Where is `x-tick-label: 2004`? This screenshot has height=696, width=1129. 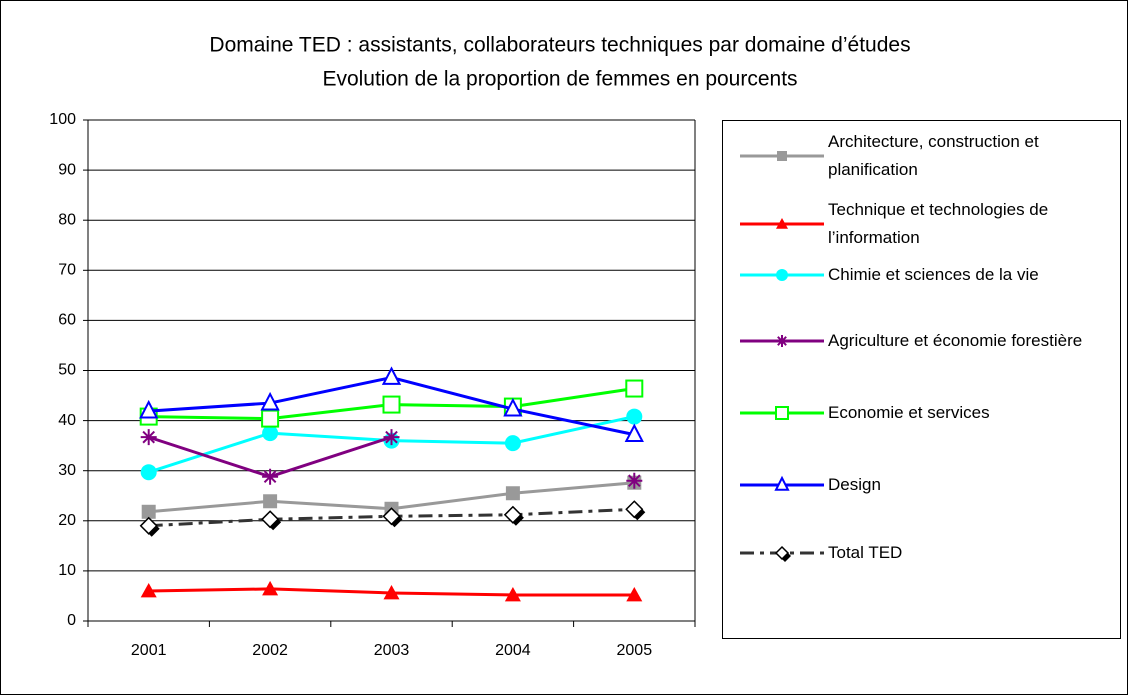 x-tick-label: 2004 is located at coordinates (513, 650).